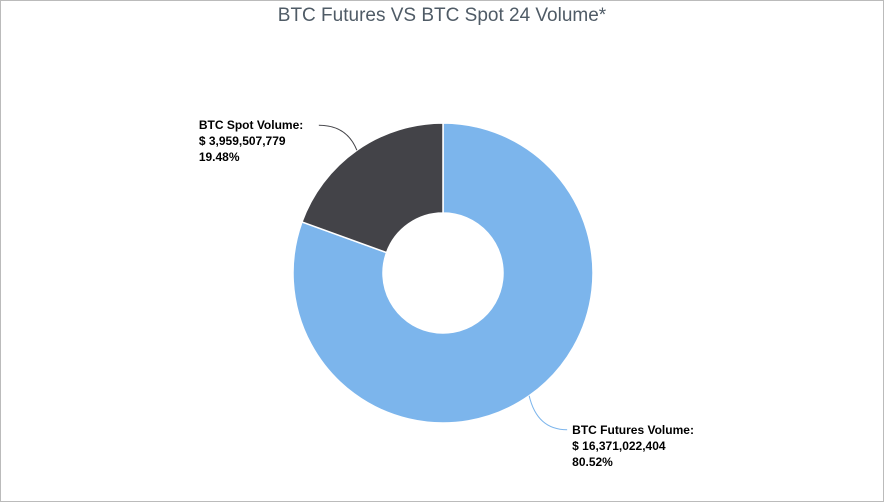 The image size is (884, 502). Describe the element at coordinates (633, 430) in the screenshot. I see `data-label: BTC Futures Volume:` at that location.